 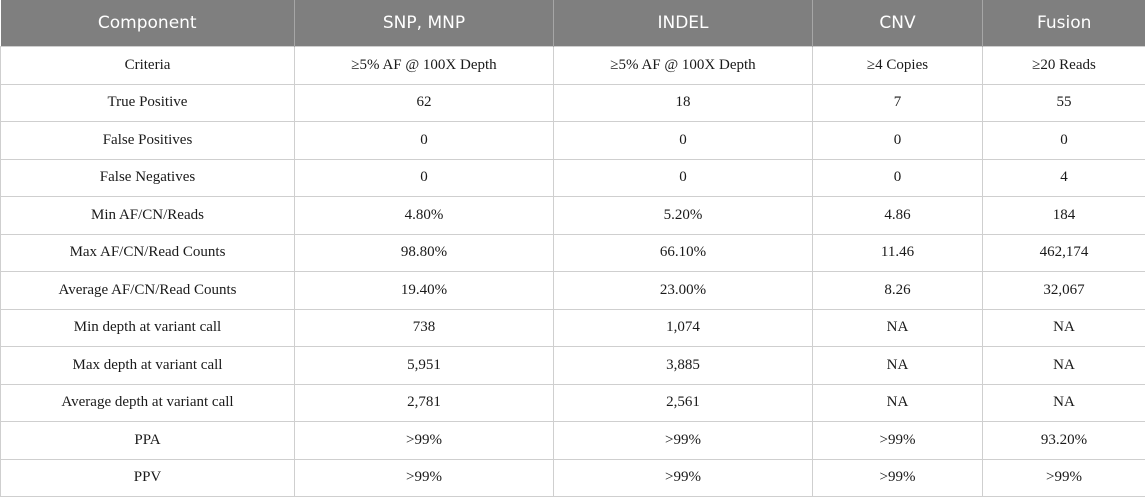 I want to click on table-cell: 2,781, so click(x=424, y=403).